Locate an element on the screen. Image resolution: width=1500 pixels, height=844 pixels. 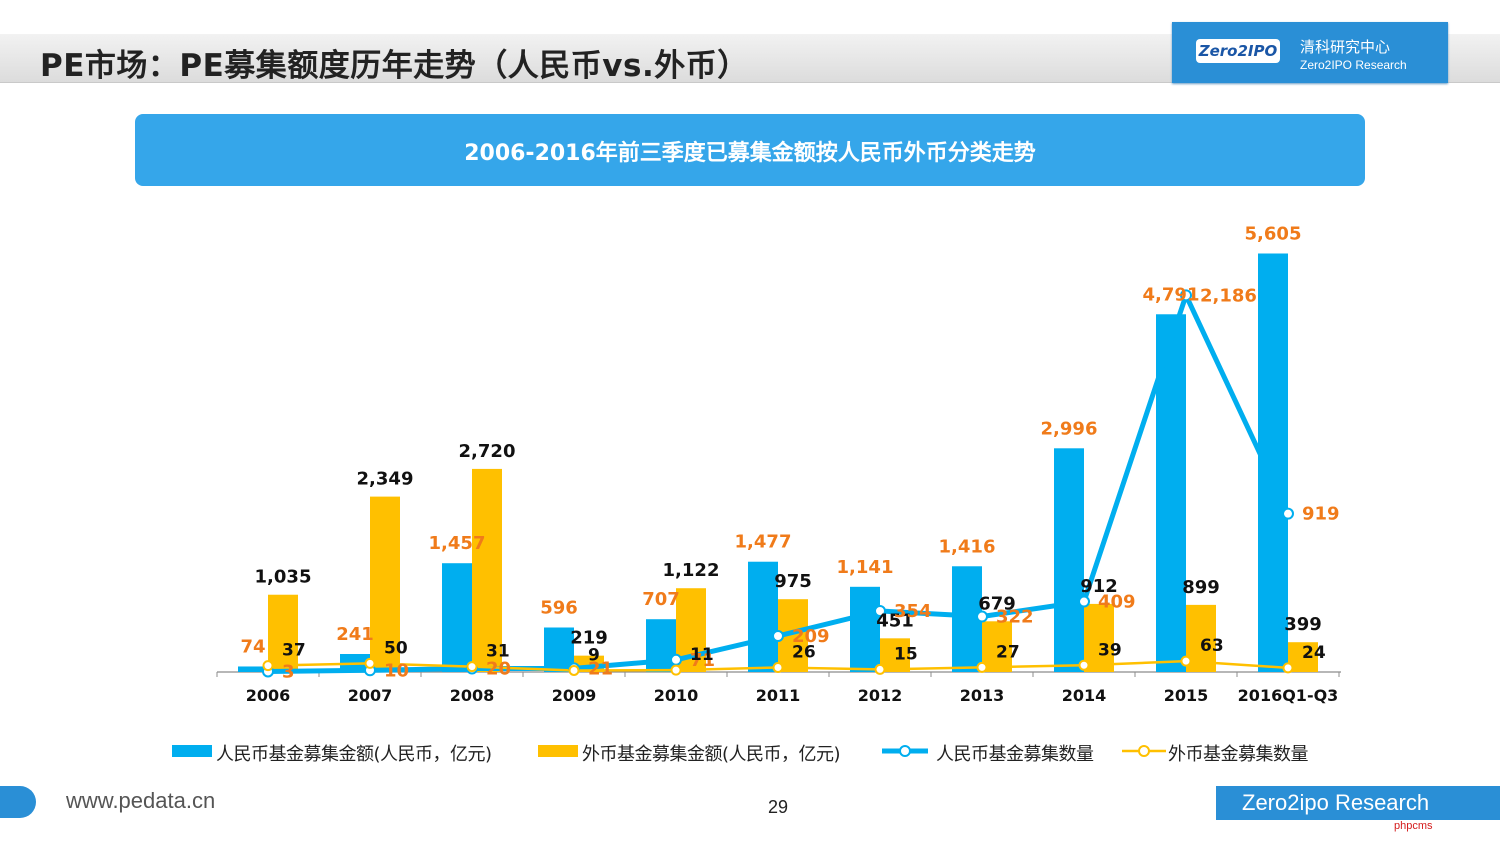
legend-item-rmb-amount: 人民币基金募集金额(人民币，亿元) is located at coordinates (337, 751).